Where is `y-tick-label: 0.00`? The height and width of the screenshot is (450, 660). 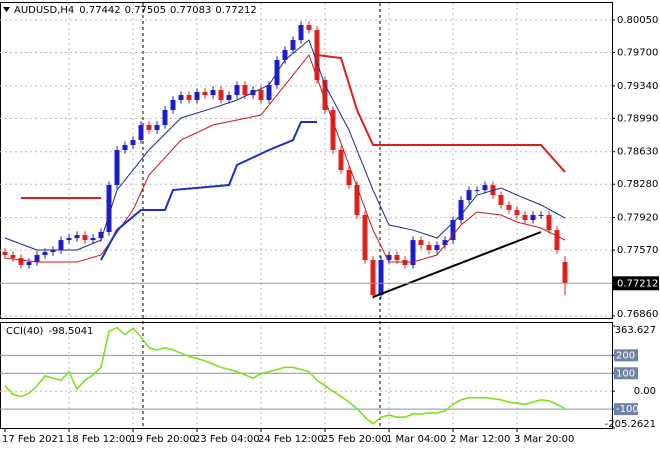 y-tick-label: 0.00 is located at coordinates (645, 391).